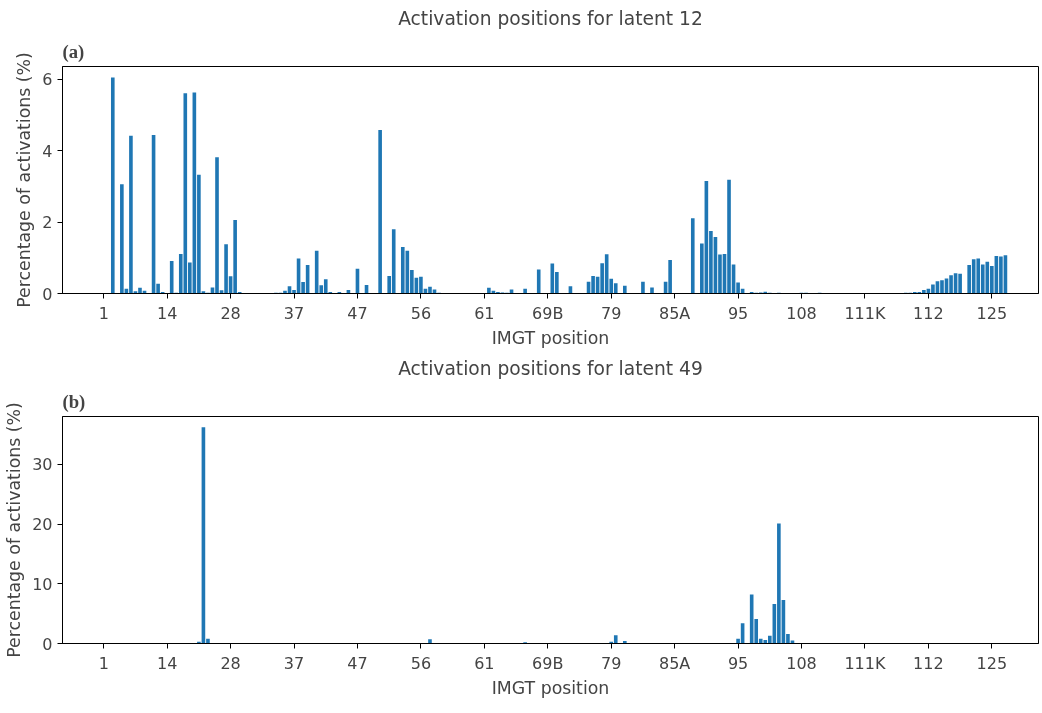 This screenshot has width=1042, height=713. I want to click on chart-title: Activation positions for latent 12, so click(550, 18).